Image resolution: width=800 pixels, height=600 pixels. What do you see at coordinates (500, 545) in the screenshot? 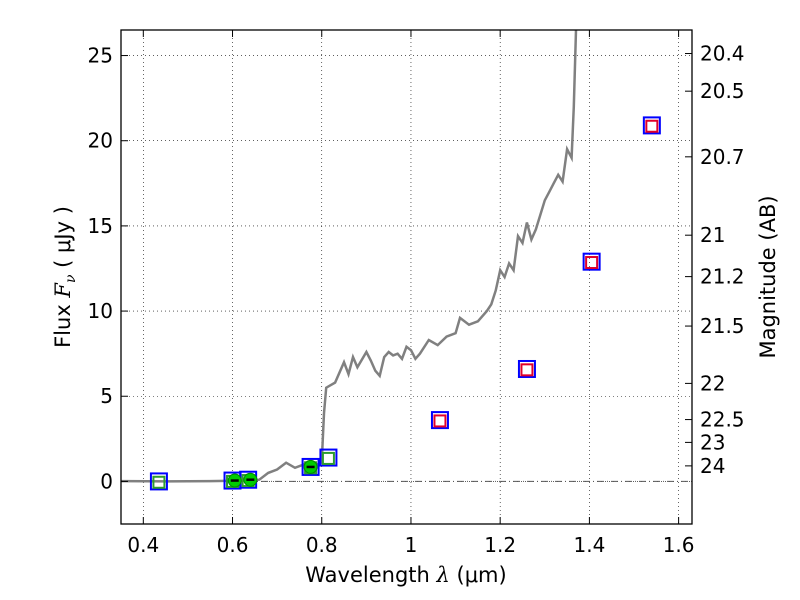
I see `x-tick-label: 1.2` at bounding box center [500, 545].